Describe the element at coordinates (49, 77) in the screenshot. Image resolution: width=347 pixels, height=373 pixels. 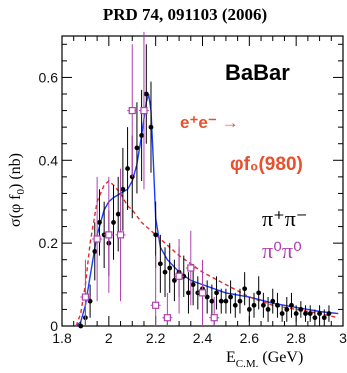
I see `y-tick-label: 0.6` at that location.